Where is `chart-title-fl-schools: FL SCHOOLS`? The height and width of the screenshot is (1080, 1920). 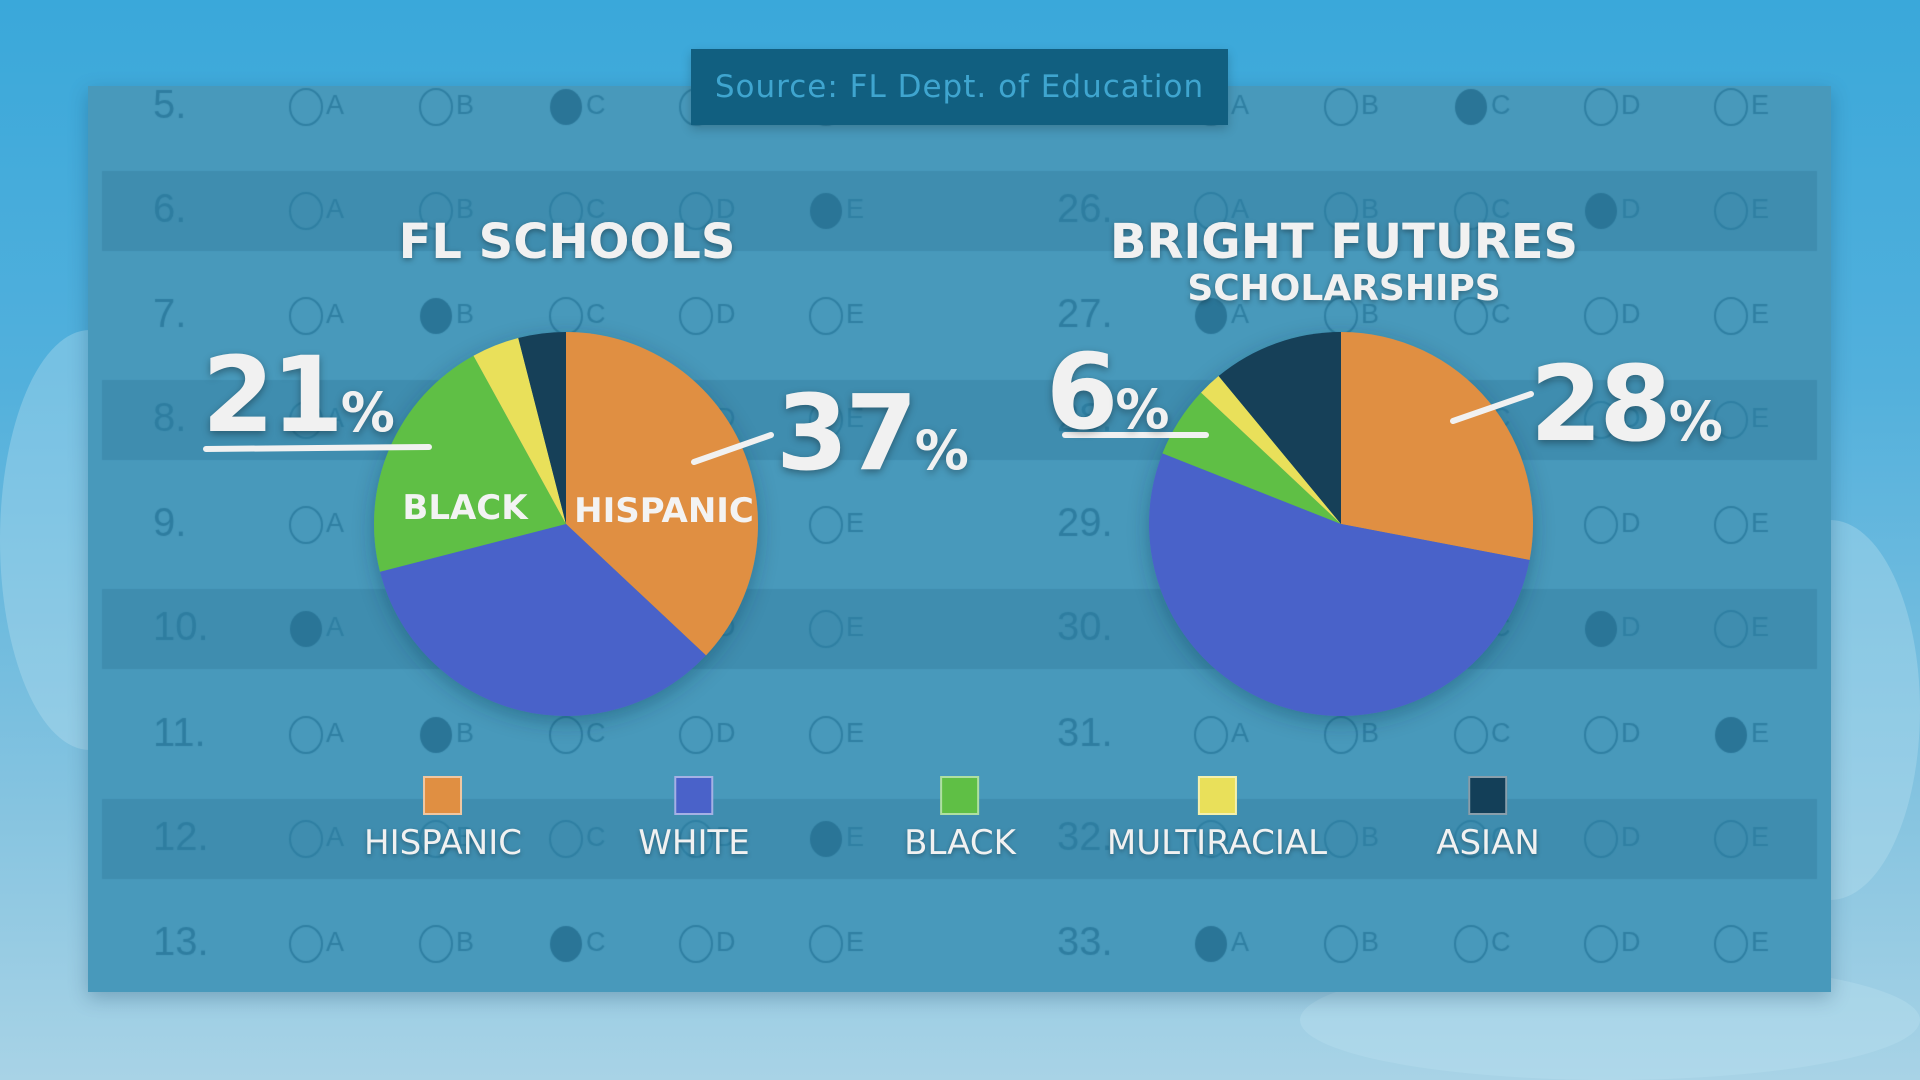
chart-title-fl-schools: FL SCHOOLS is located at coordinates (567, 242).